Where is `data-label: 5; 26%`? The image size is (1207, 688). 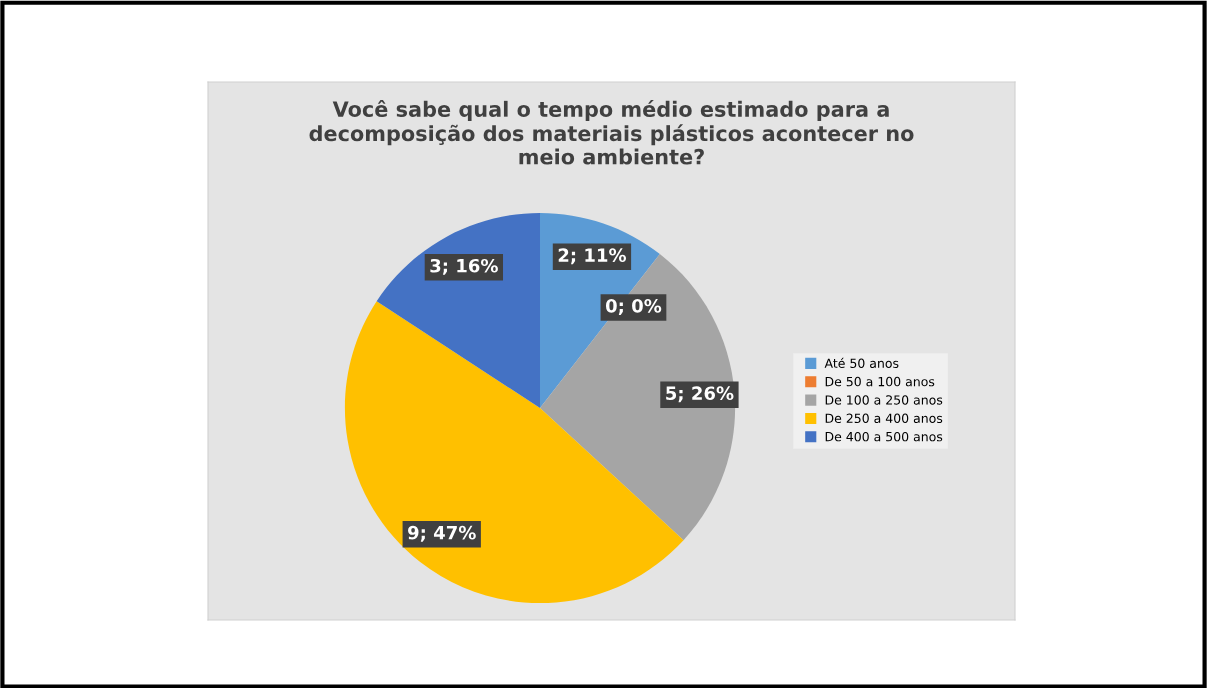 data-label: 5; 26% is located at coordinates (700, 394).